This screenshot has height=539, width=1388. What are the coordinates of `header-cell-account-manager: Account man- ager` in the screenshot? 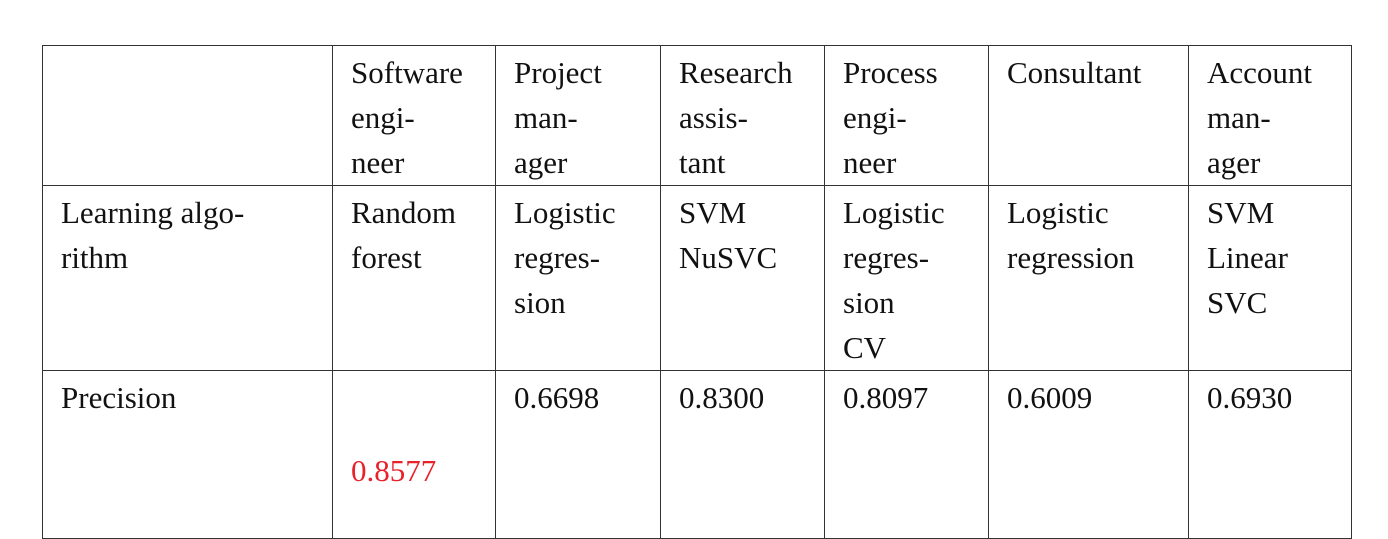 It's located at (1270, 115).